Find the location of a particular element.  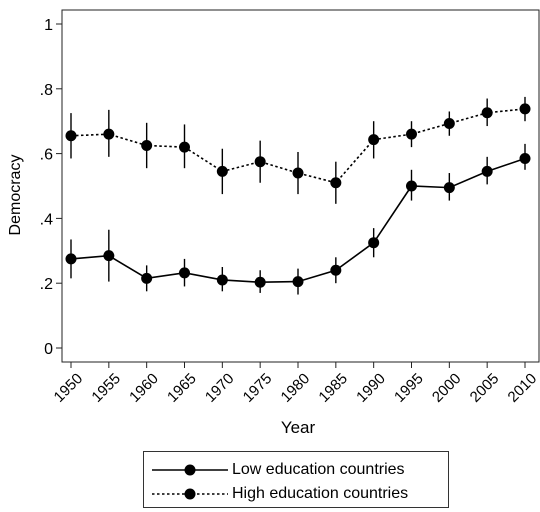

y-tick-label: 1 is located at coordinates (48, 25).